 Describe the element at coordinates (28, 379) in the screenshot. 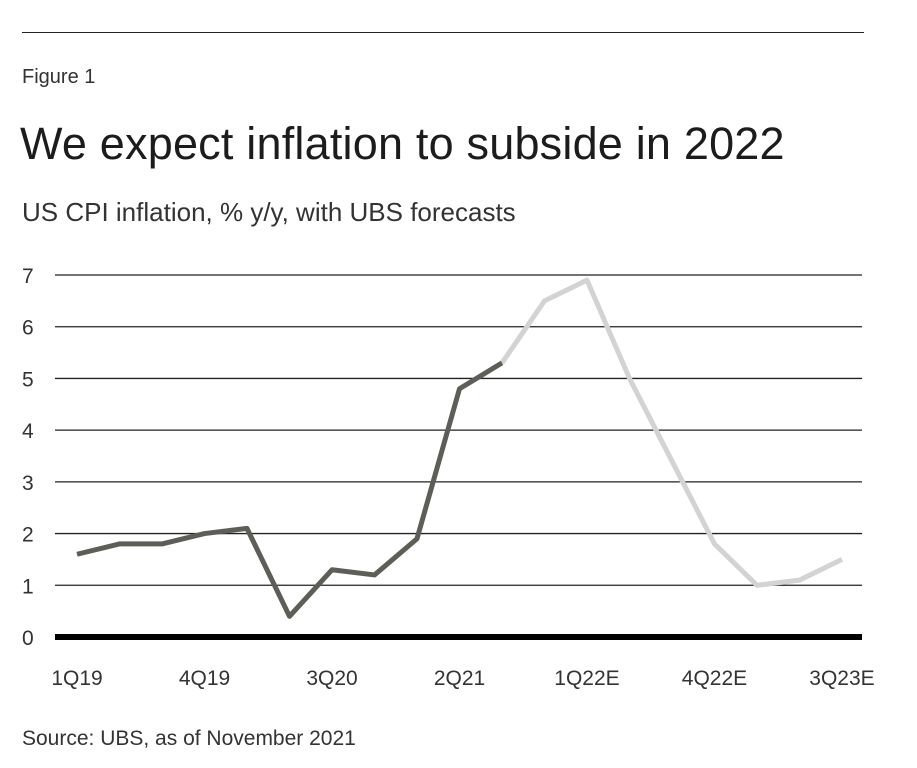

I see `y-tick-label: 5` at that location.